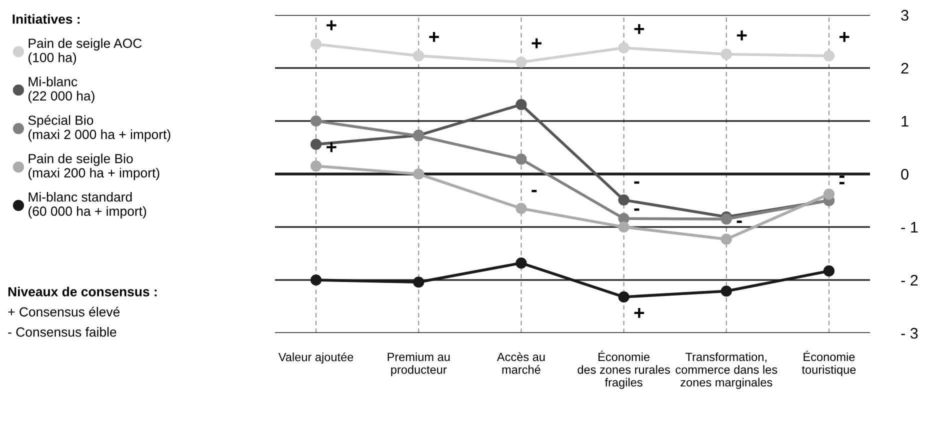 The height and width of the screenshot is (448, 943). Describe the element at coordinates (909, 227) in the screenshot. I see `y-tick-label: - 1` at that location.